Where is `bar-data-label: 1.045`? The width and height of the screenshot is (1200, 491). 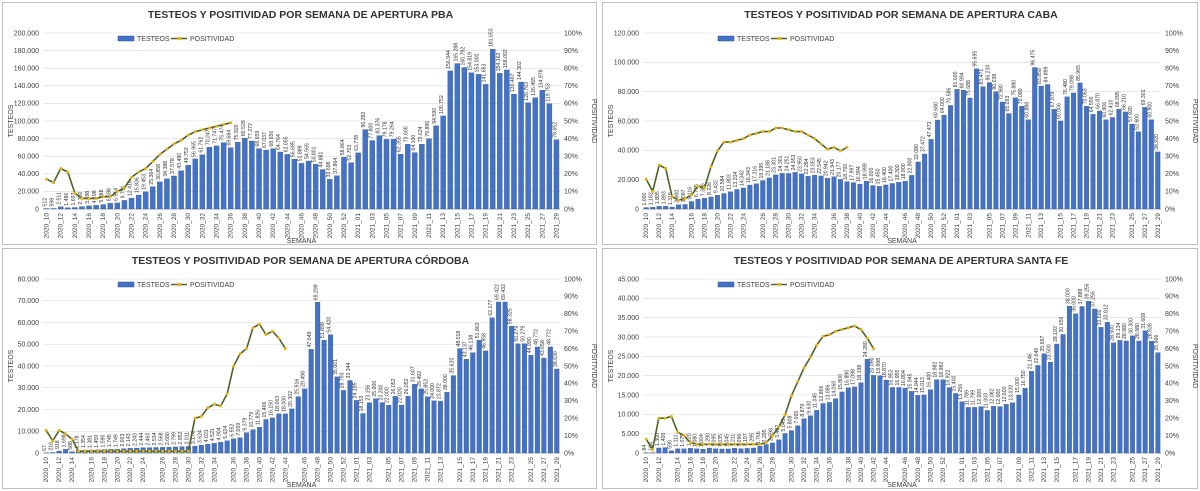
bar-data-label: 1.045 is located at coordinates (727, 440).